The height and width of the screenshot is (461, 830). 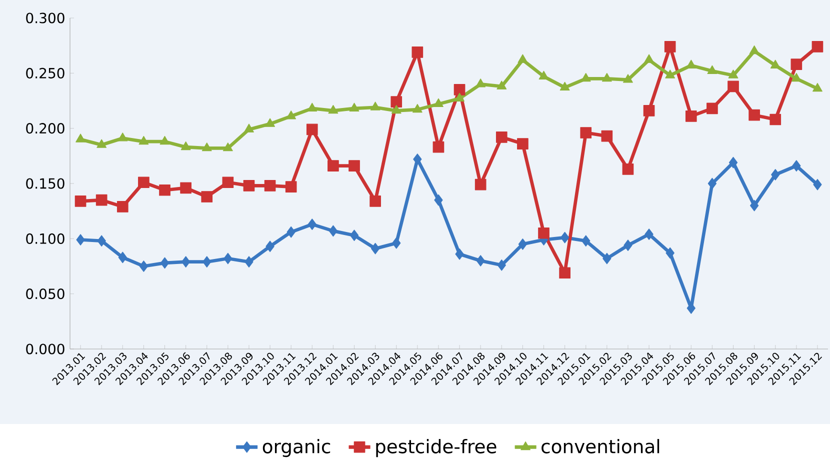 I want to click on y-tick-label: 0.300, so click(x=45, y=18).